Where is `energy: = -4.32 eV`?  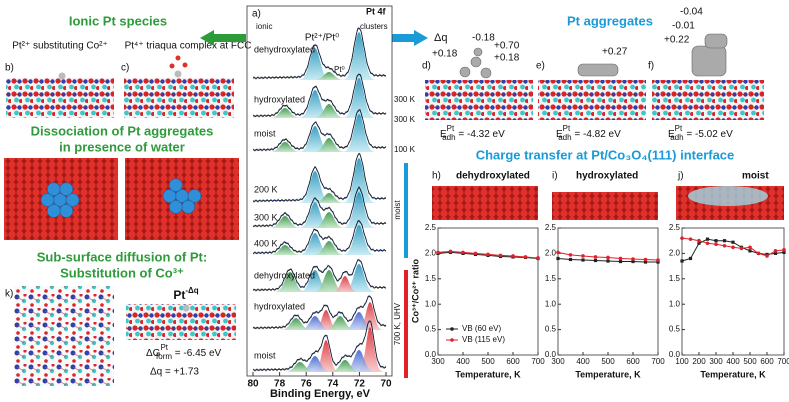
energy: = -4.32 eV is located at coordinates (481, 134).